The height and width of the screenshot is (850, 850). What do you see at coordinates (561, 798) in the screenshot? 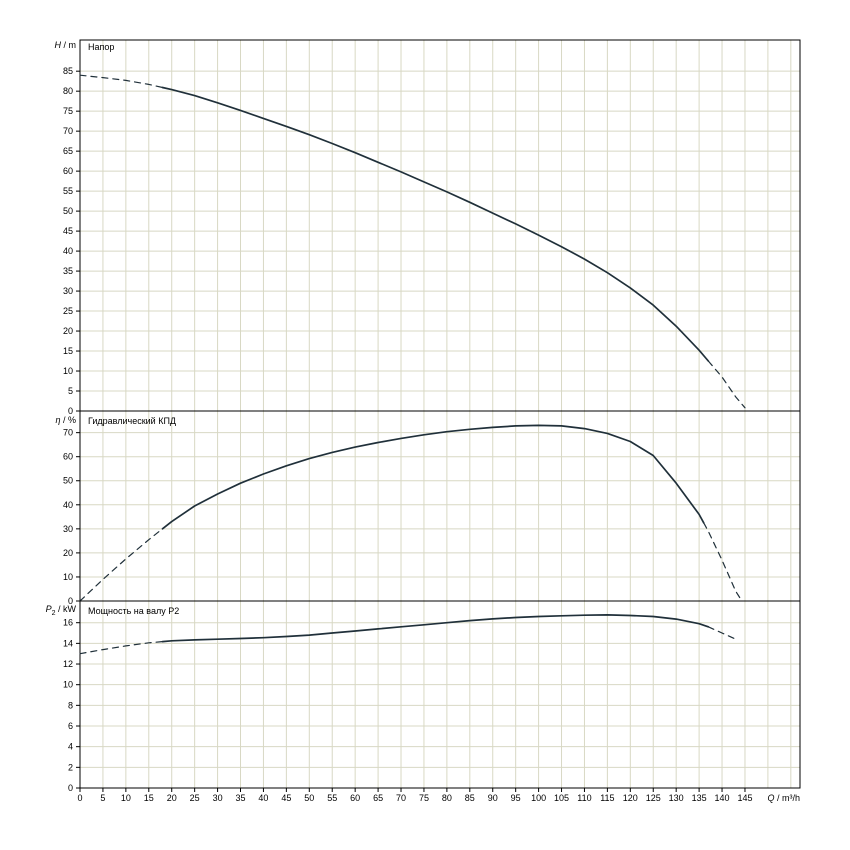
I see `x-tick-label: 105` at bounding box center [561, 798].